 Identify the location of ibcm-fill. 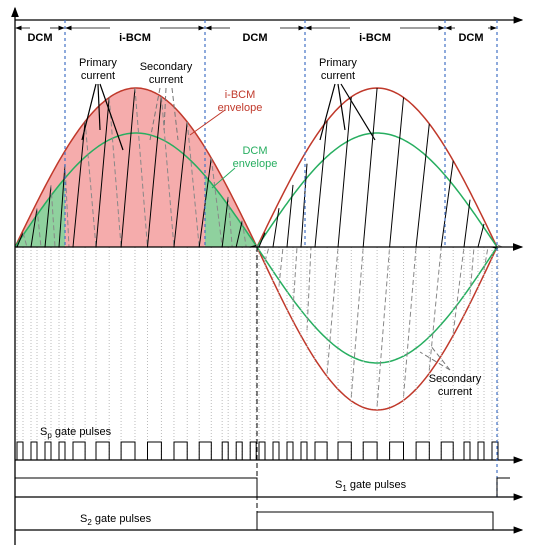
(136, 167).